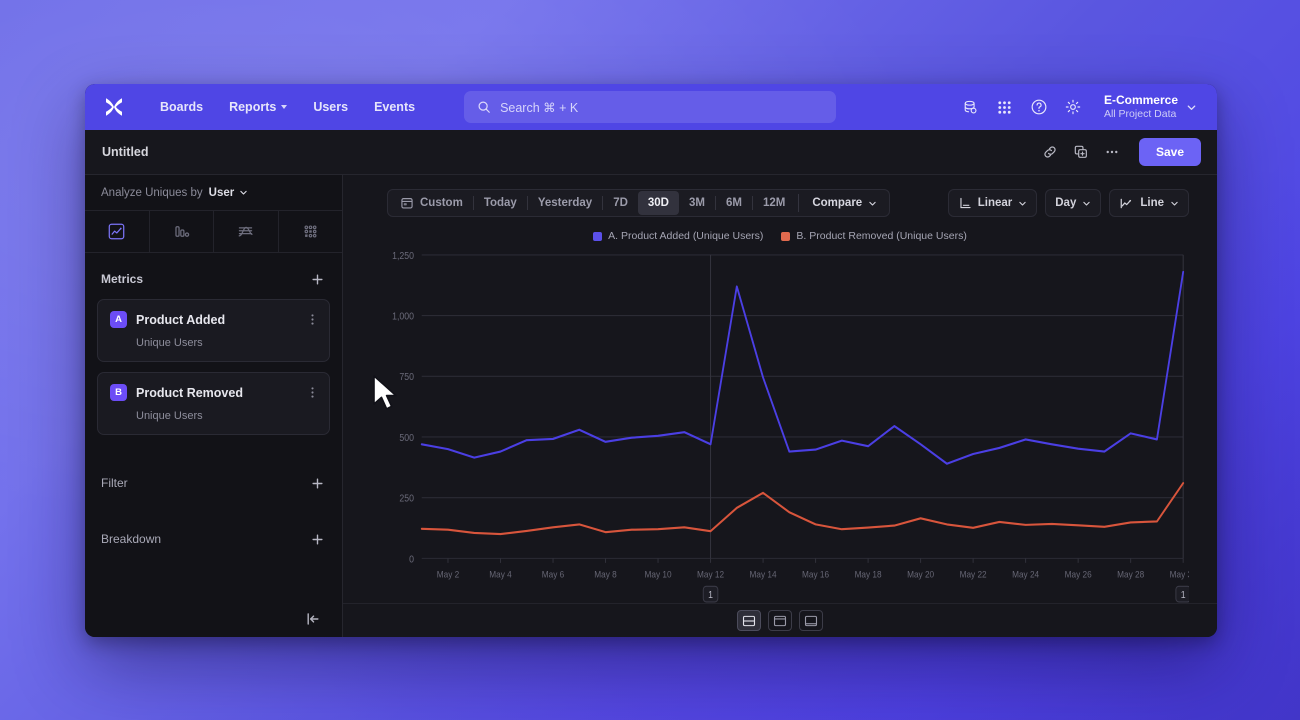 The width and height of the screenshot is (1300, 720). Describe the element at coordinates (152, 192) in the screenshot. I see `analyze-by-label: Analyze Uniques by` at that location.